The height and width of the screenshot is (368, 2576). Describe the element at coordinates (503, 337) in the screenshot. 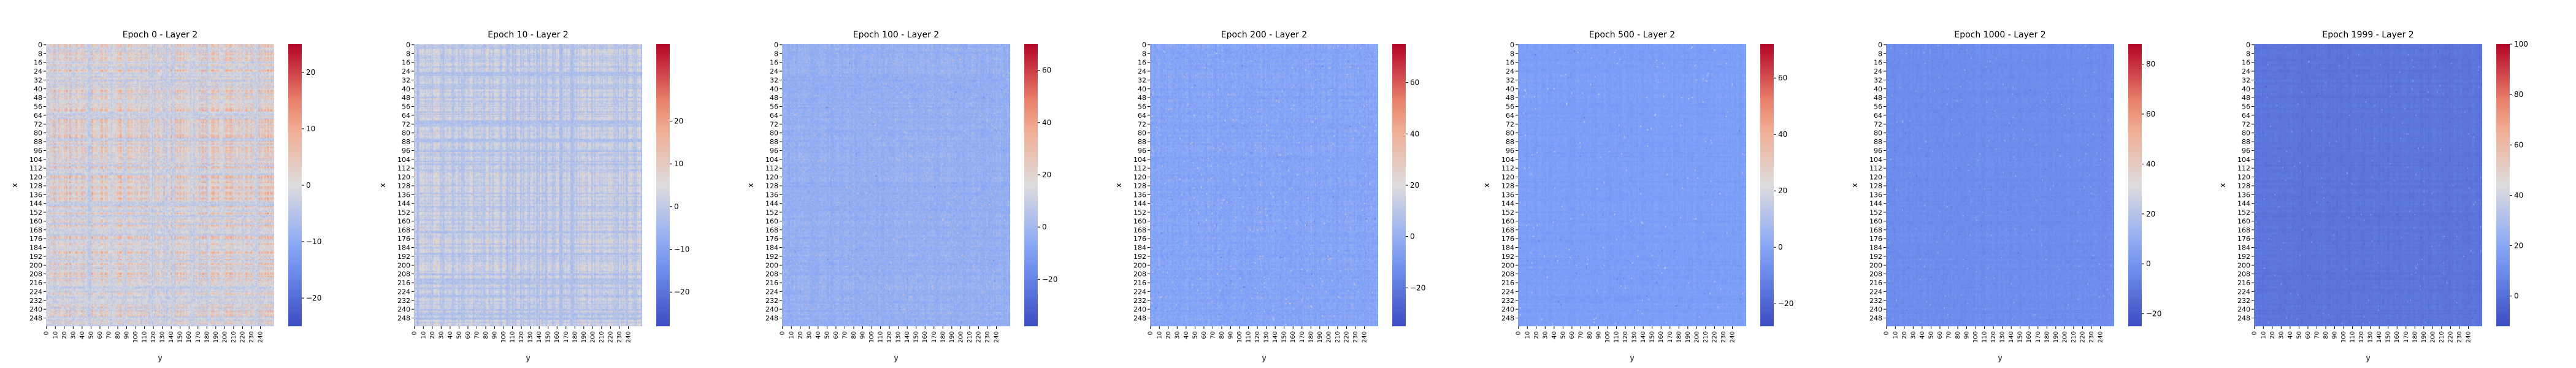

I see `x-tick-label: 100` at that location.